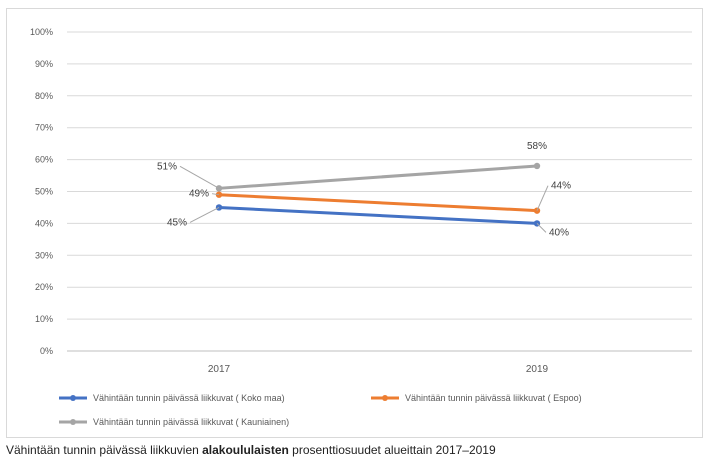 This screenshot has height=460, width=709. What do you see at coordinates (44, 96) in the screenshot?
I see `y-tick-label: 80%` at bounding box center [44, 96].